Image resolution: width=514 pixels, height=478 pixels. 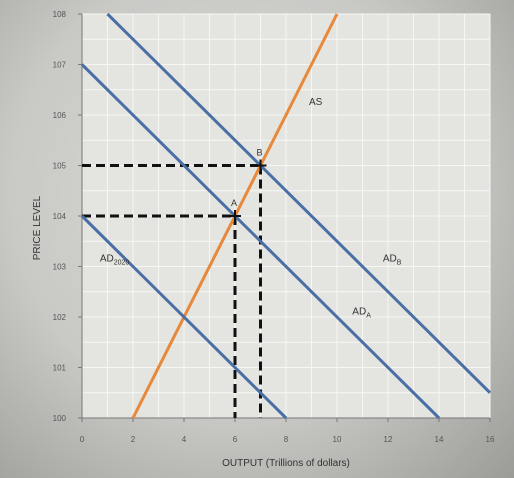 What do you see at coordinates (60, 368) in the screenshot?
I see `y-tick-label: 101` at bounding box center [60, 368].